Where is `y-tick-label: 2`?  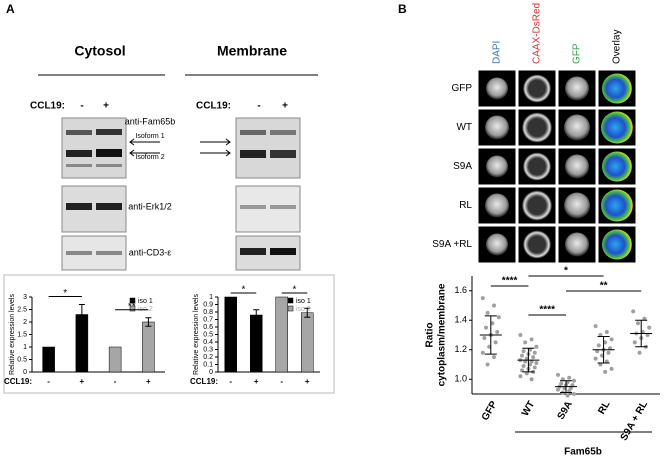 y-tick-label: 2 is located at coordinates (25, 322).